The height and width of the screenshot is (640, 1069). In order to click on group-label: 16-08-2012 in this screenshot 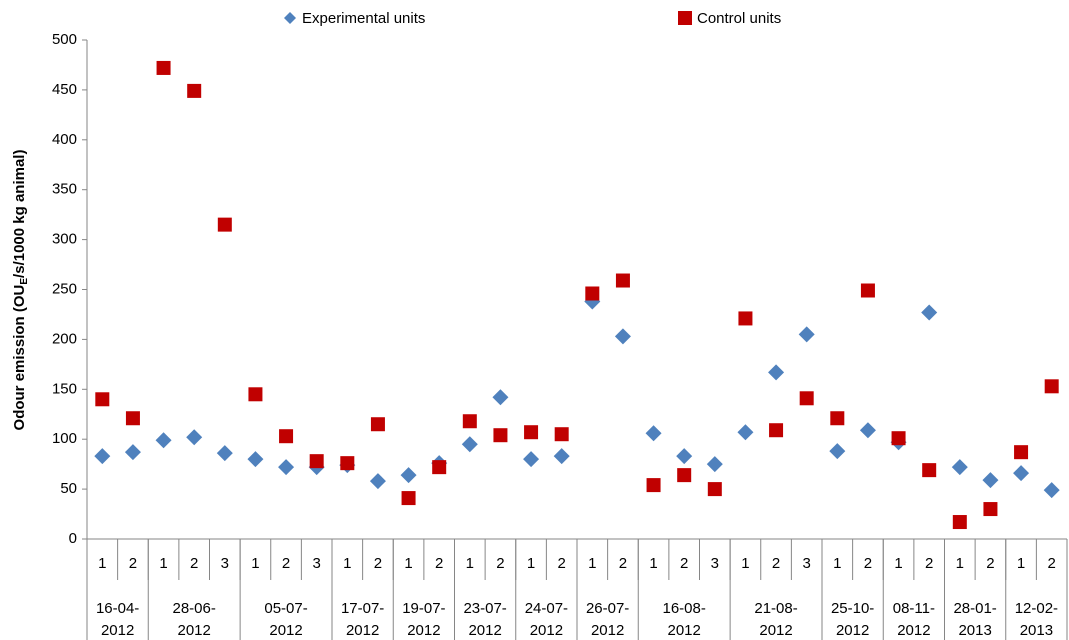, I will do `click(684, 619)`.